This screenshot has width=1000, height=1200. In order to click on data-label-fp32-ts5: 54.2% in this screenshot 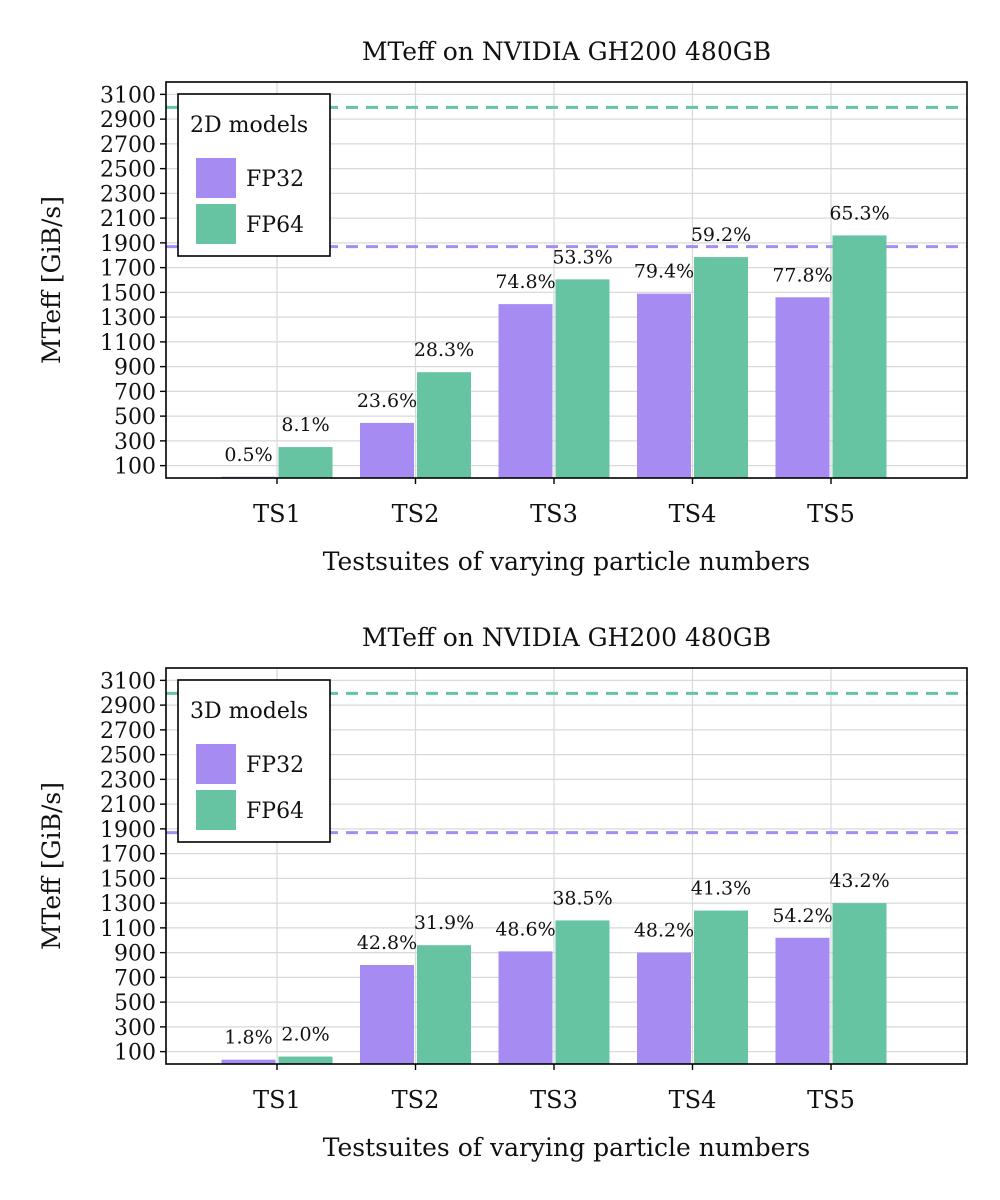, I will do `click(802, 916)`.